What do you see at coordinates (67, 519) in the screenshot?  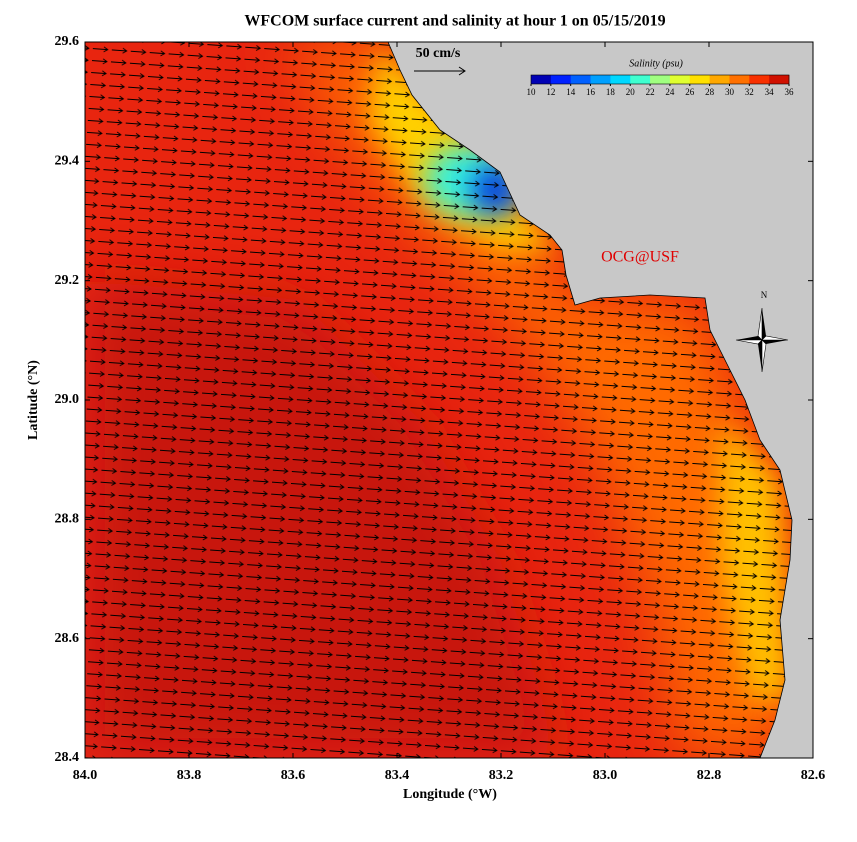 I see `y-tick-label: 28.8` at bounding box center [67, 519].